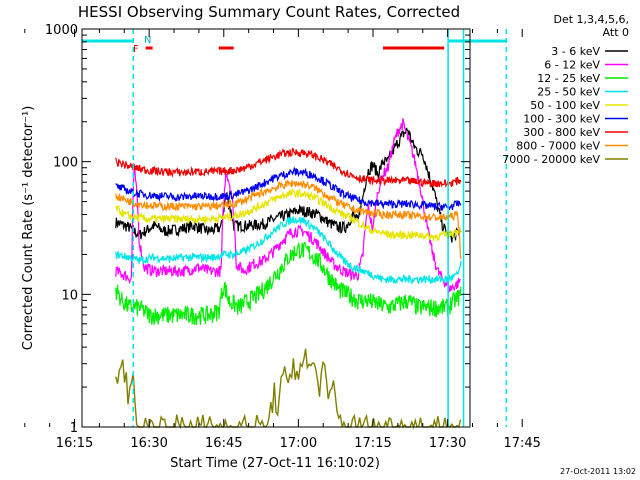 This screenshot has width=640, height=480. What do you see at coordinates (69, 295) in the screenshot?
I see `y-tick-label: 10` at bounding box center [69, 295].